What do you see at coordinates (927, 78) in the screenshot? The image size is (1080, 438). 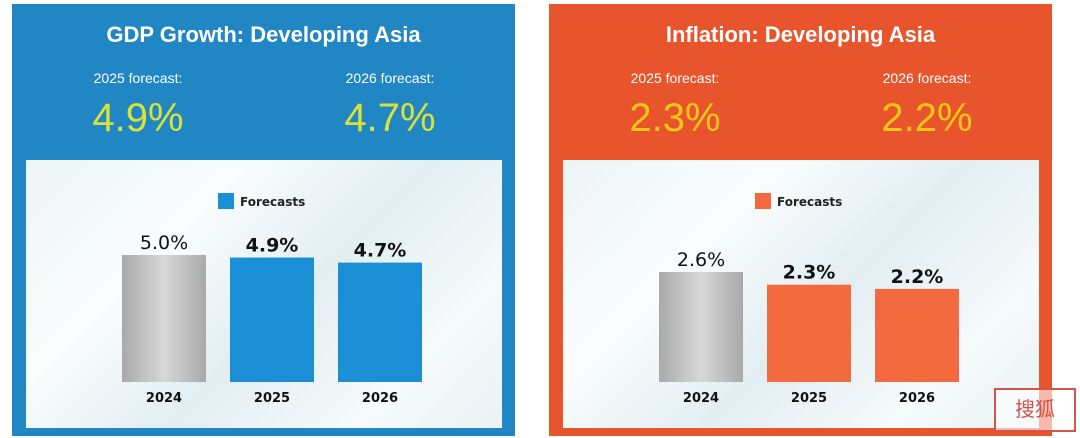 I see `inflation-forecast-2026-label: 2026 forecast:` at bounding box center [927, 78].